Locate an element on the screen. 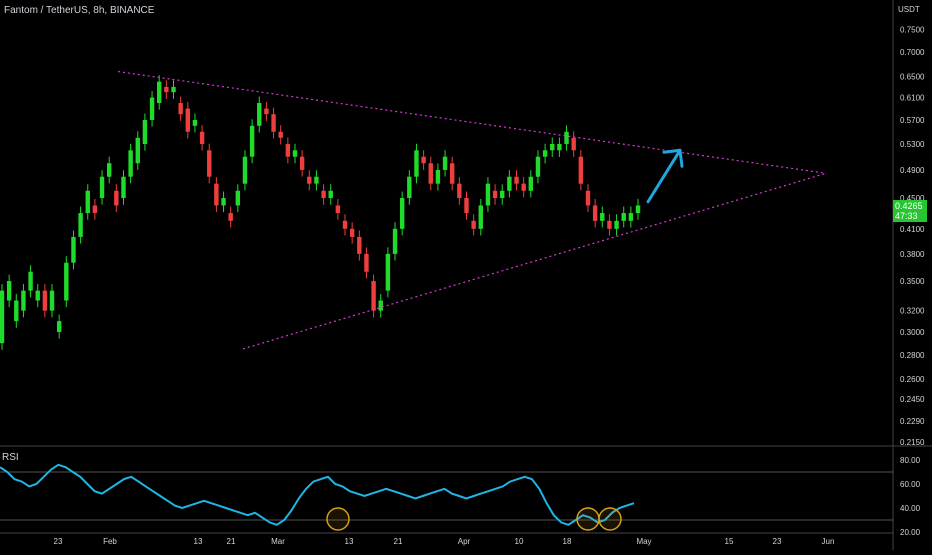 The height and width of the screenshot is (555, 932). time-tick-label: 18 is located at coordinates (567, 541).